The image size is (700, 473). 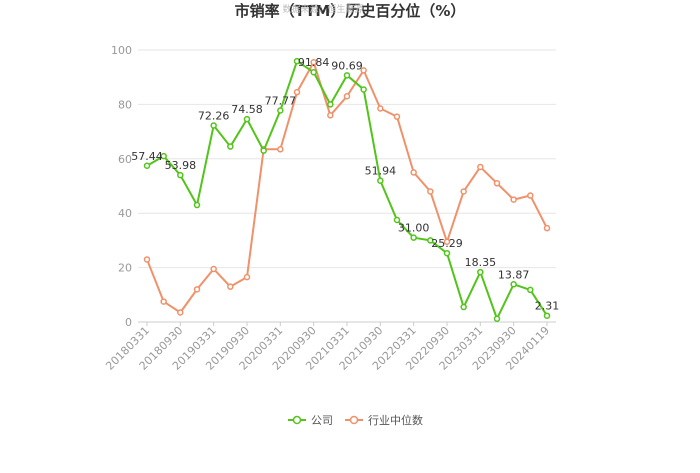 I want to click on data-label: 13.87, so click(x=514, y=274).